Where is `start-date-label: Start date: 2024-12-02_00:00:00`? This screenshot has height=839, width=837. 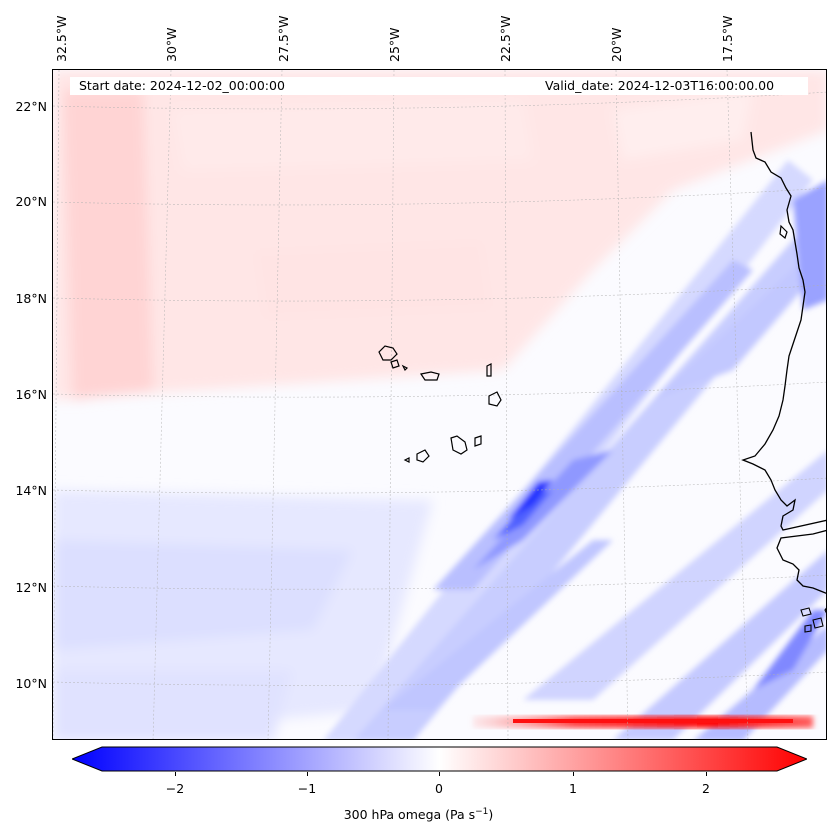 start-date-label: Start date: 2024-12-02_00:00:00 is located at coordinates (182, 85).